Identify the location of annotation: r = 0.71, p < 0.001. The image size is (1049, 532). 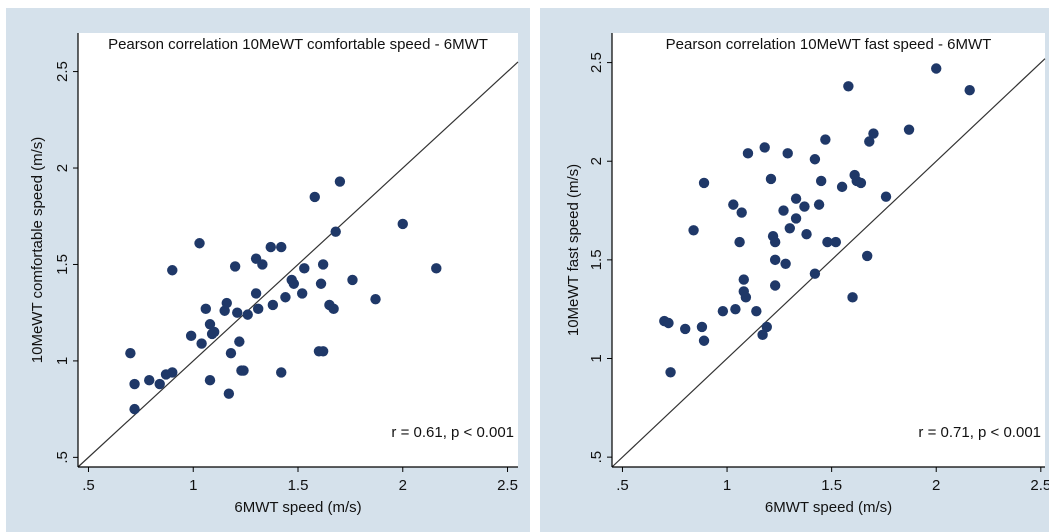
(979, 432).